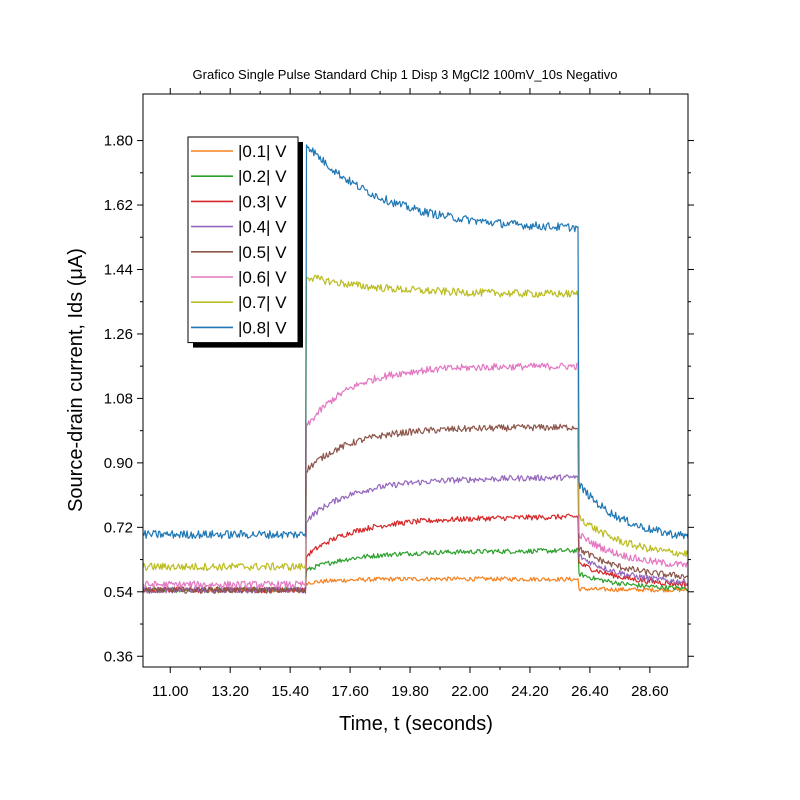 This screenshot has height=800, width=800. What do you see at coordinates (590, 691) in the screenshot?
I see `x-tick-label: 26.40` at bounding box center [590, 691].